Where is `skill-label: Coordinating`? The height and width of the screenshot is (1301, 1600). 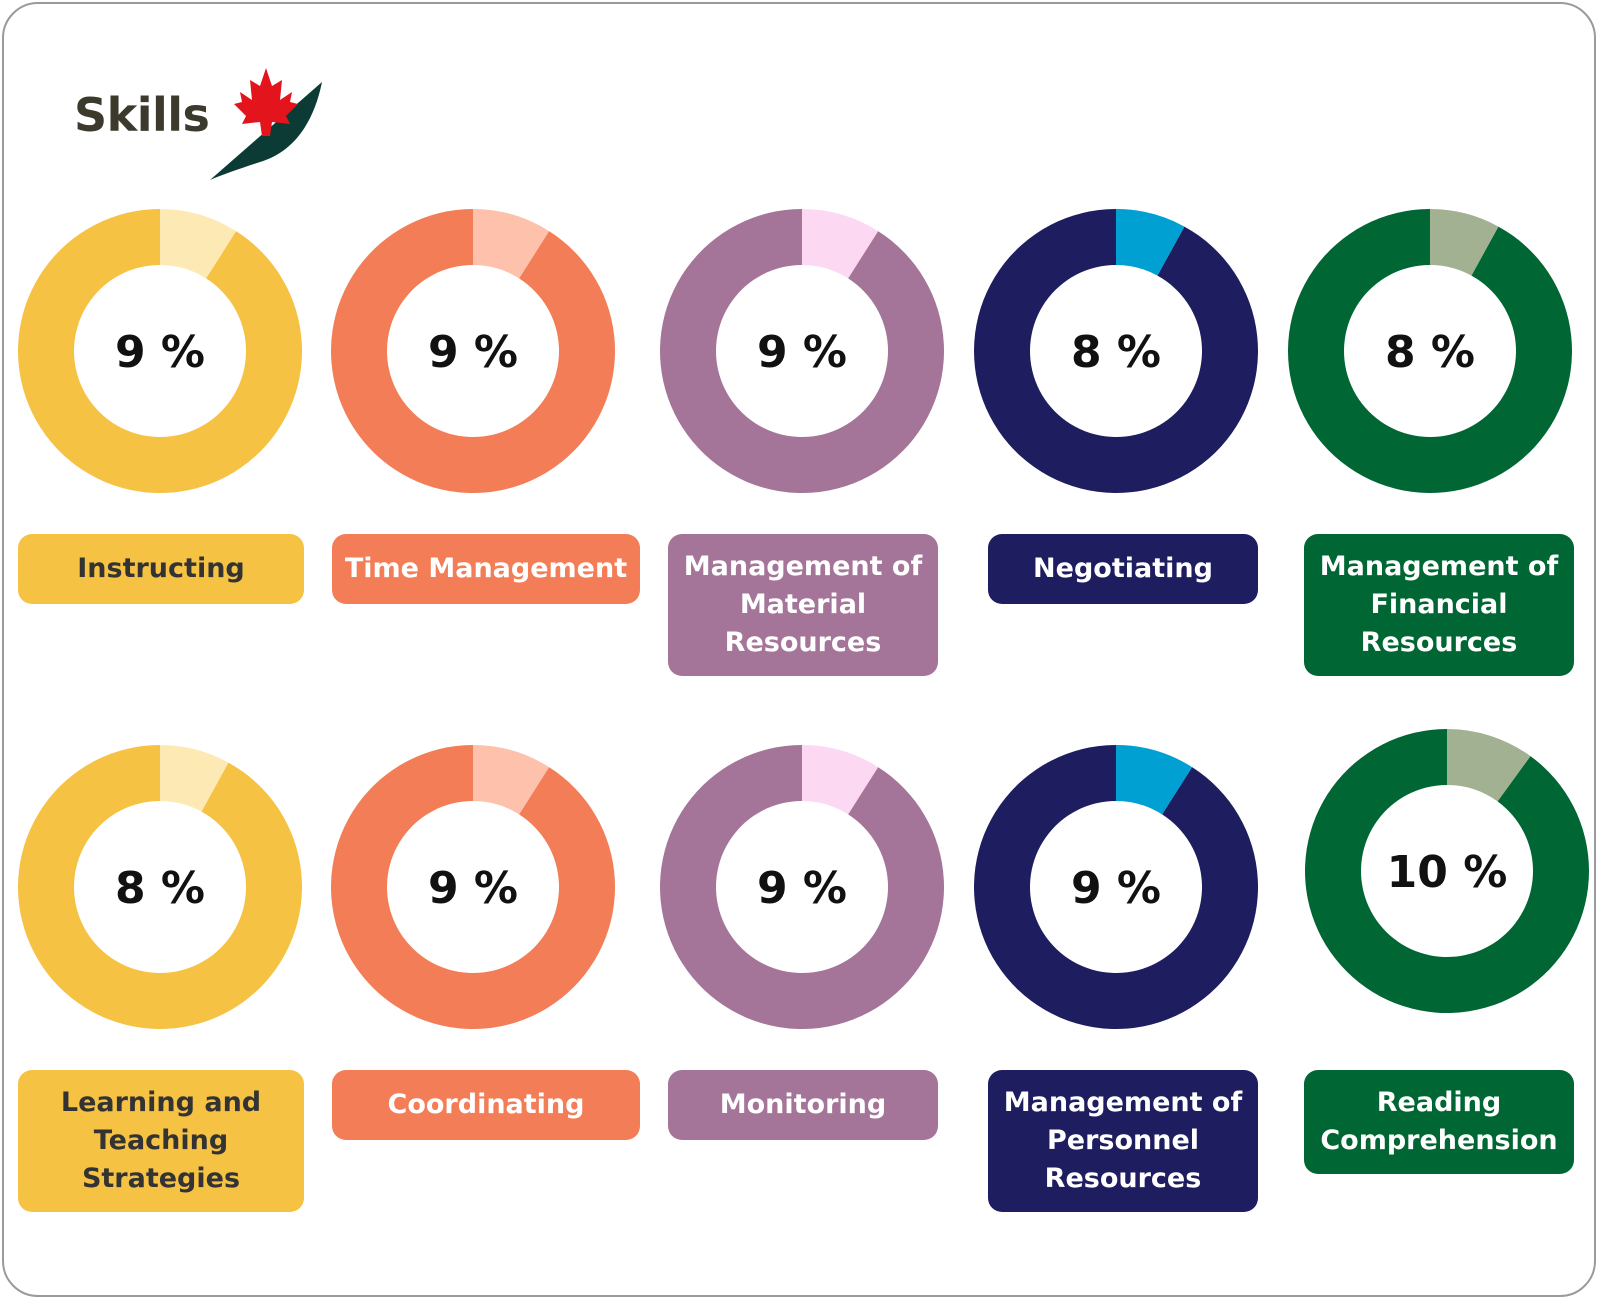 skill-label: Coordinating is located at coordinates (486, 1105).